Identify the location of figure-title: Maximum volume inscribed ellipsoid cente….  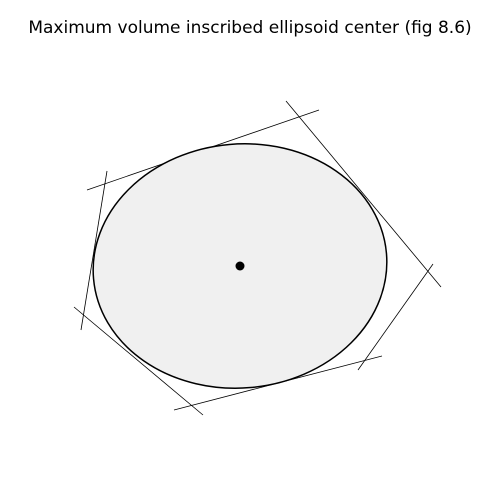
(250, 28).